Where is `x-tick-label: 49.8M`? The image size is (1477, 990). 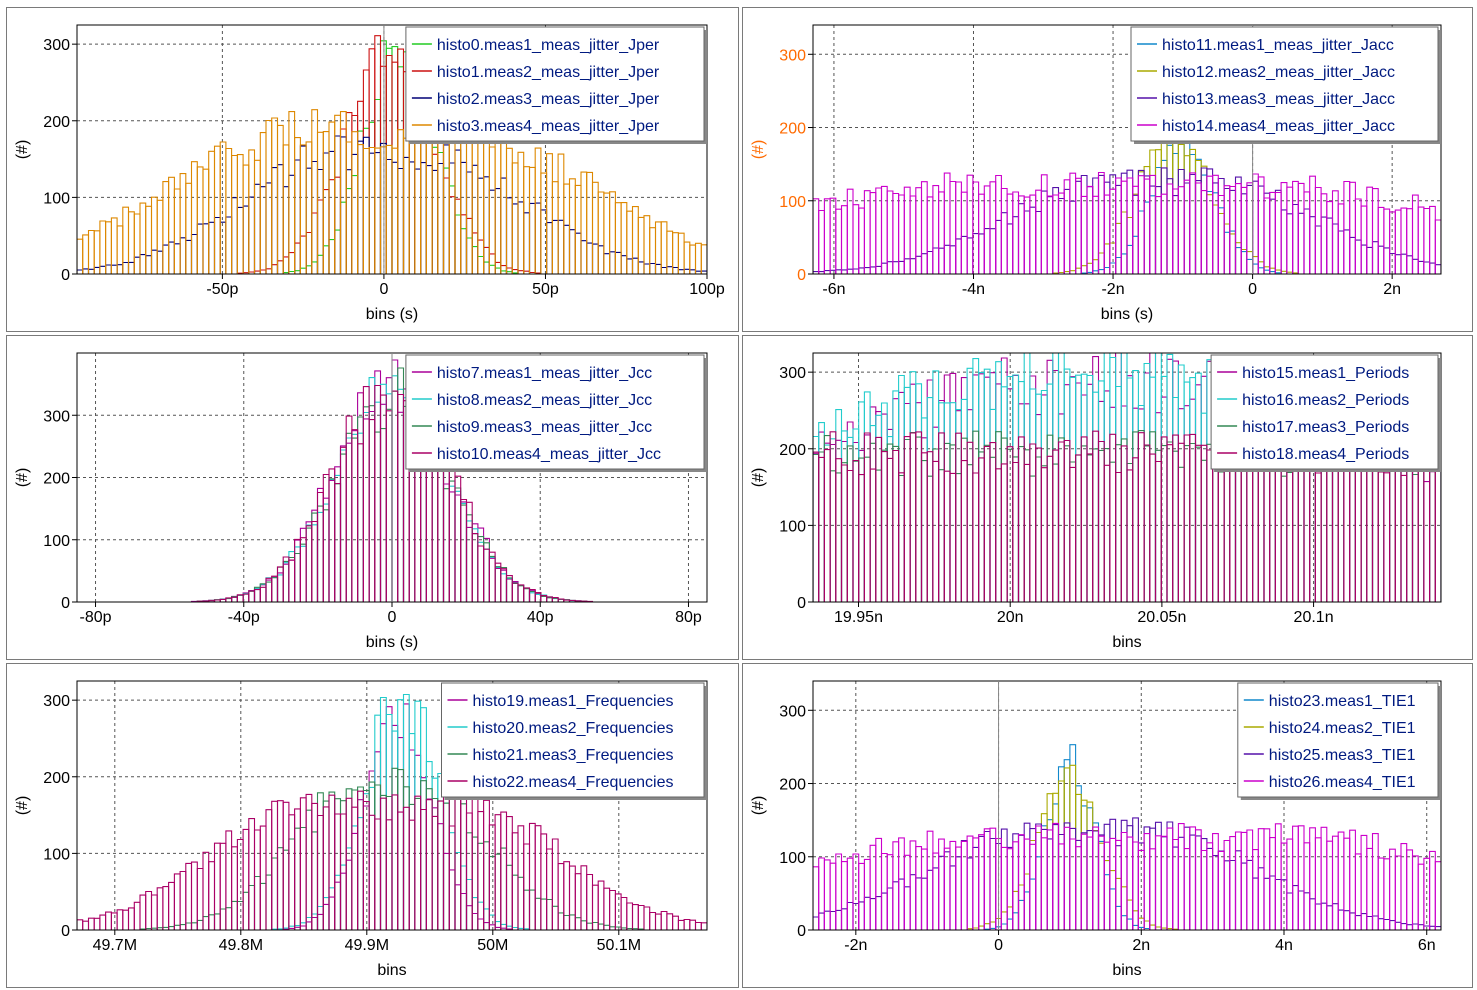 x-tick-label: 49.8M is located at coordinates (241, 945).